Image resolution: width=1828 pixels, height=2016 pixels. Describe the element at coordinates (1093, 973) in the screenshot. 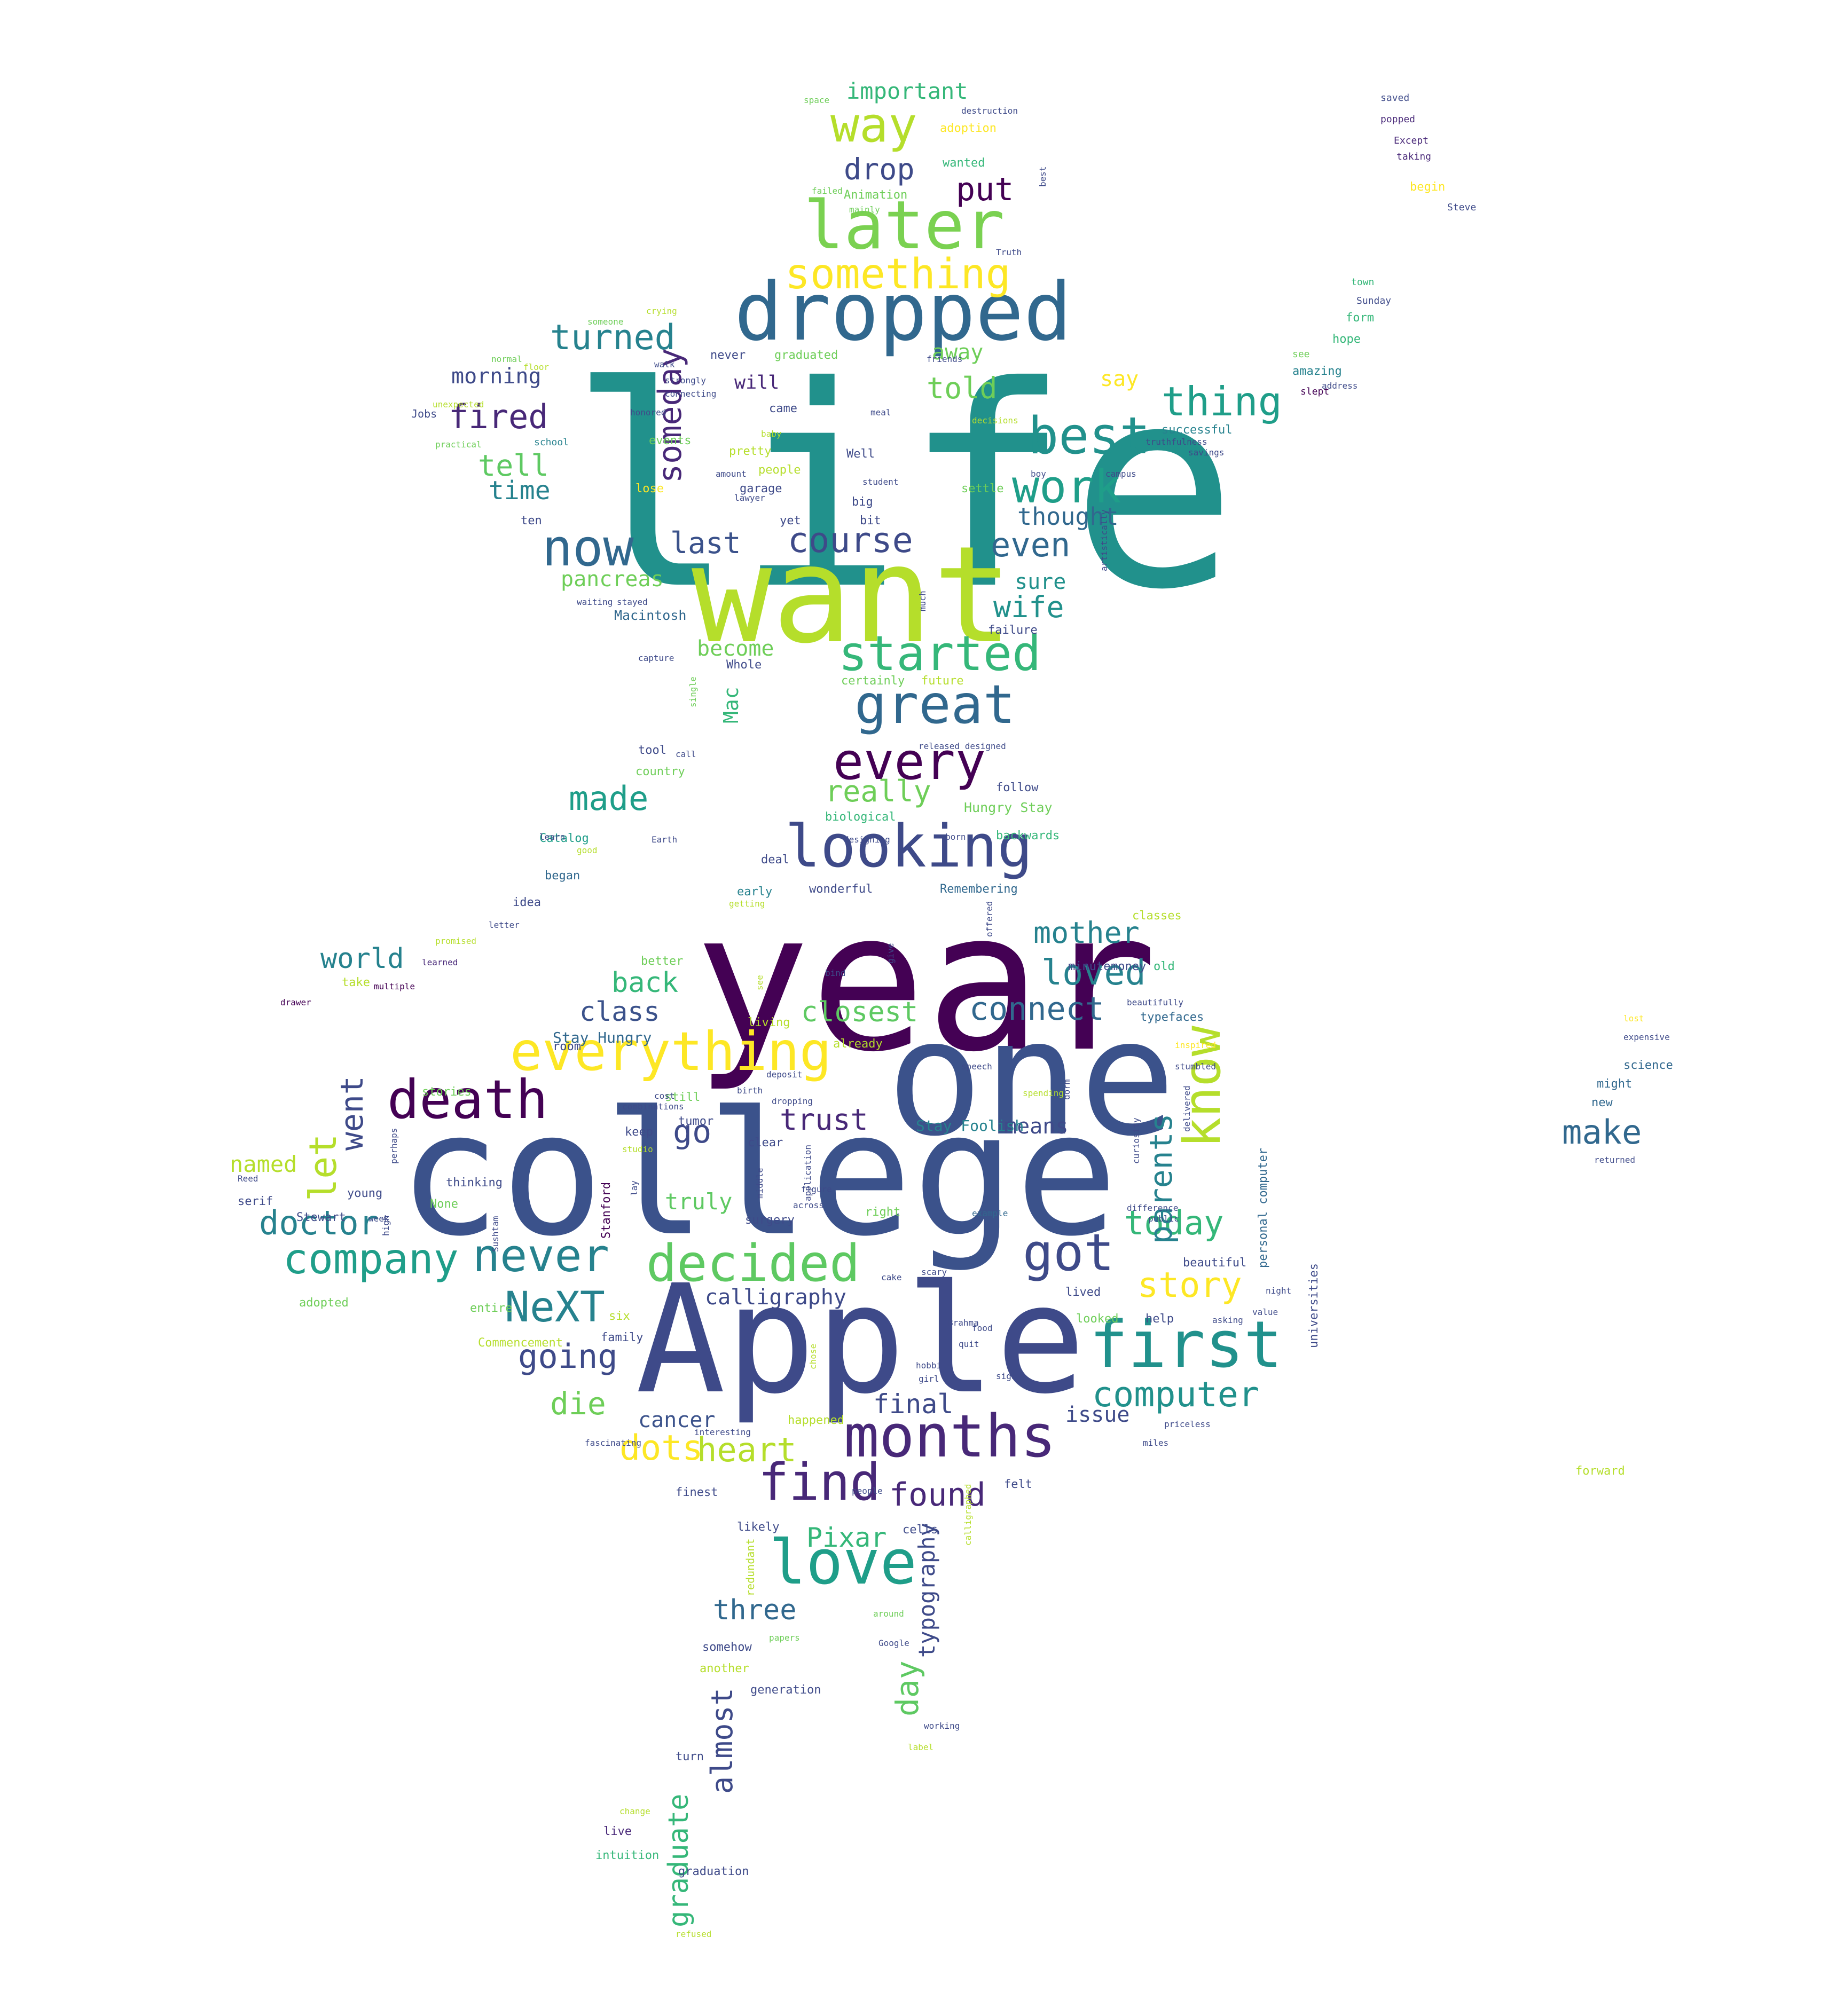

I see `word-cloud-word: loved` at that location.